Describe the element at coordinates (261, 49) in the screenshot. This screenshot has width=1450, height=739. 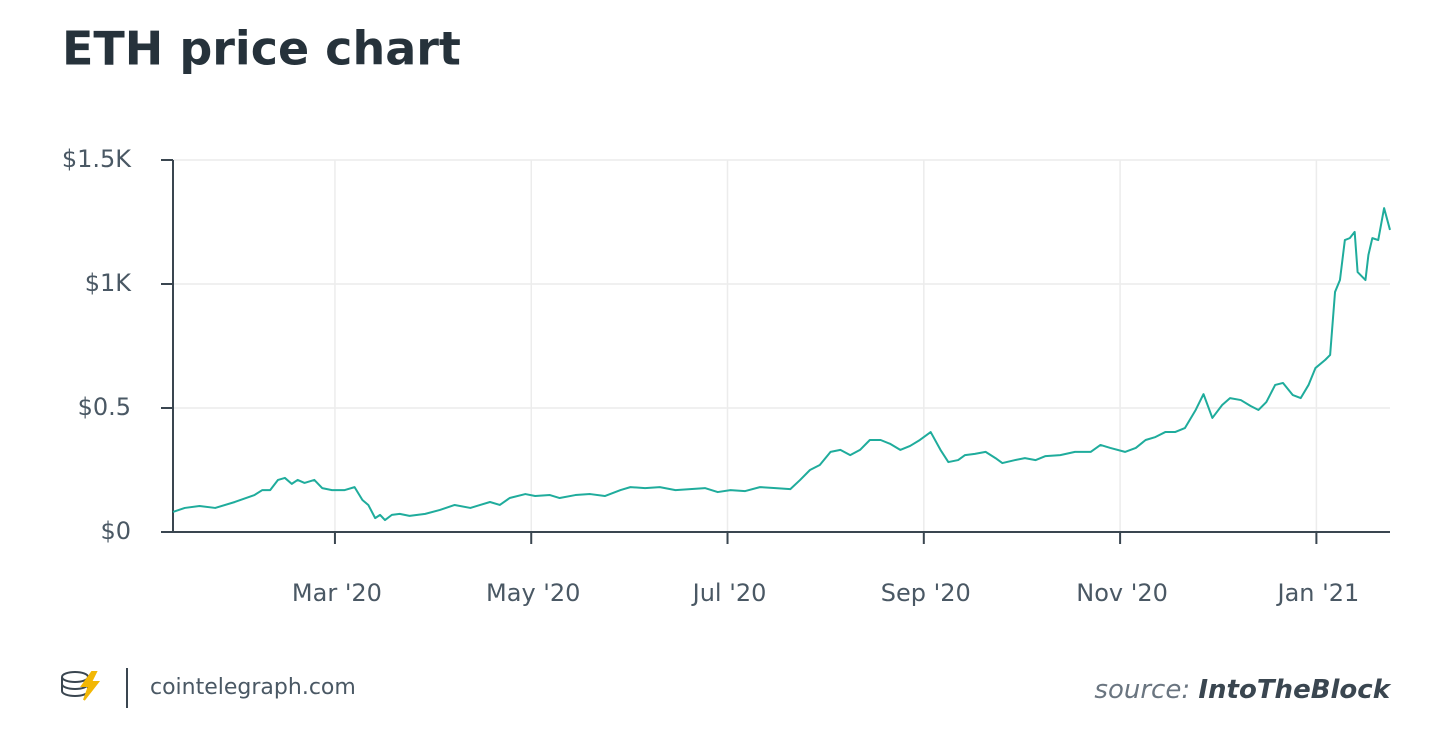
I see `chart-title: ETH price chart` at that location.